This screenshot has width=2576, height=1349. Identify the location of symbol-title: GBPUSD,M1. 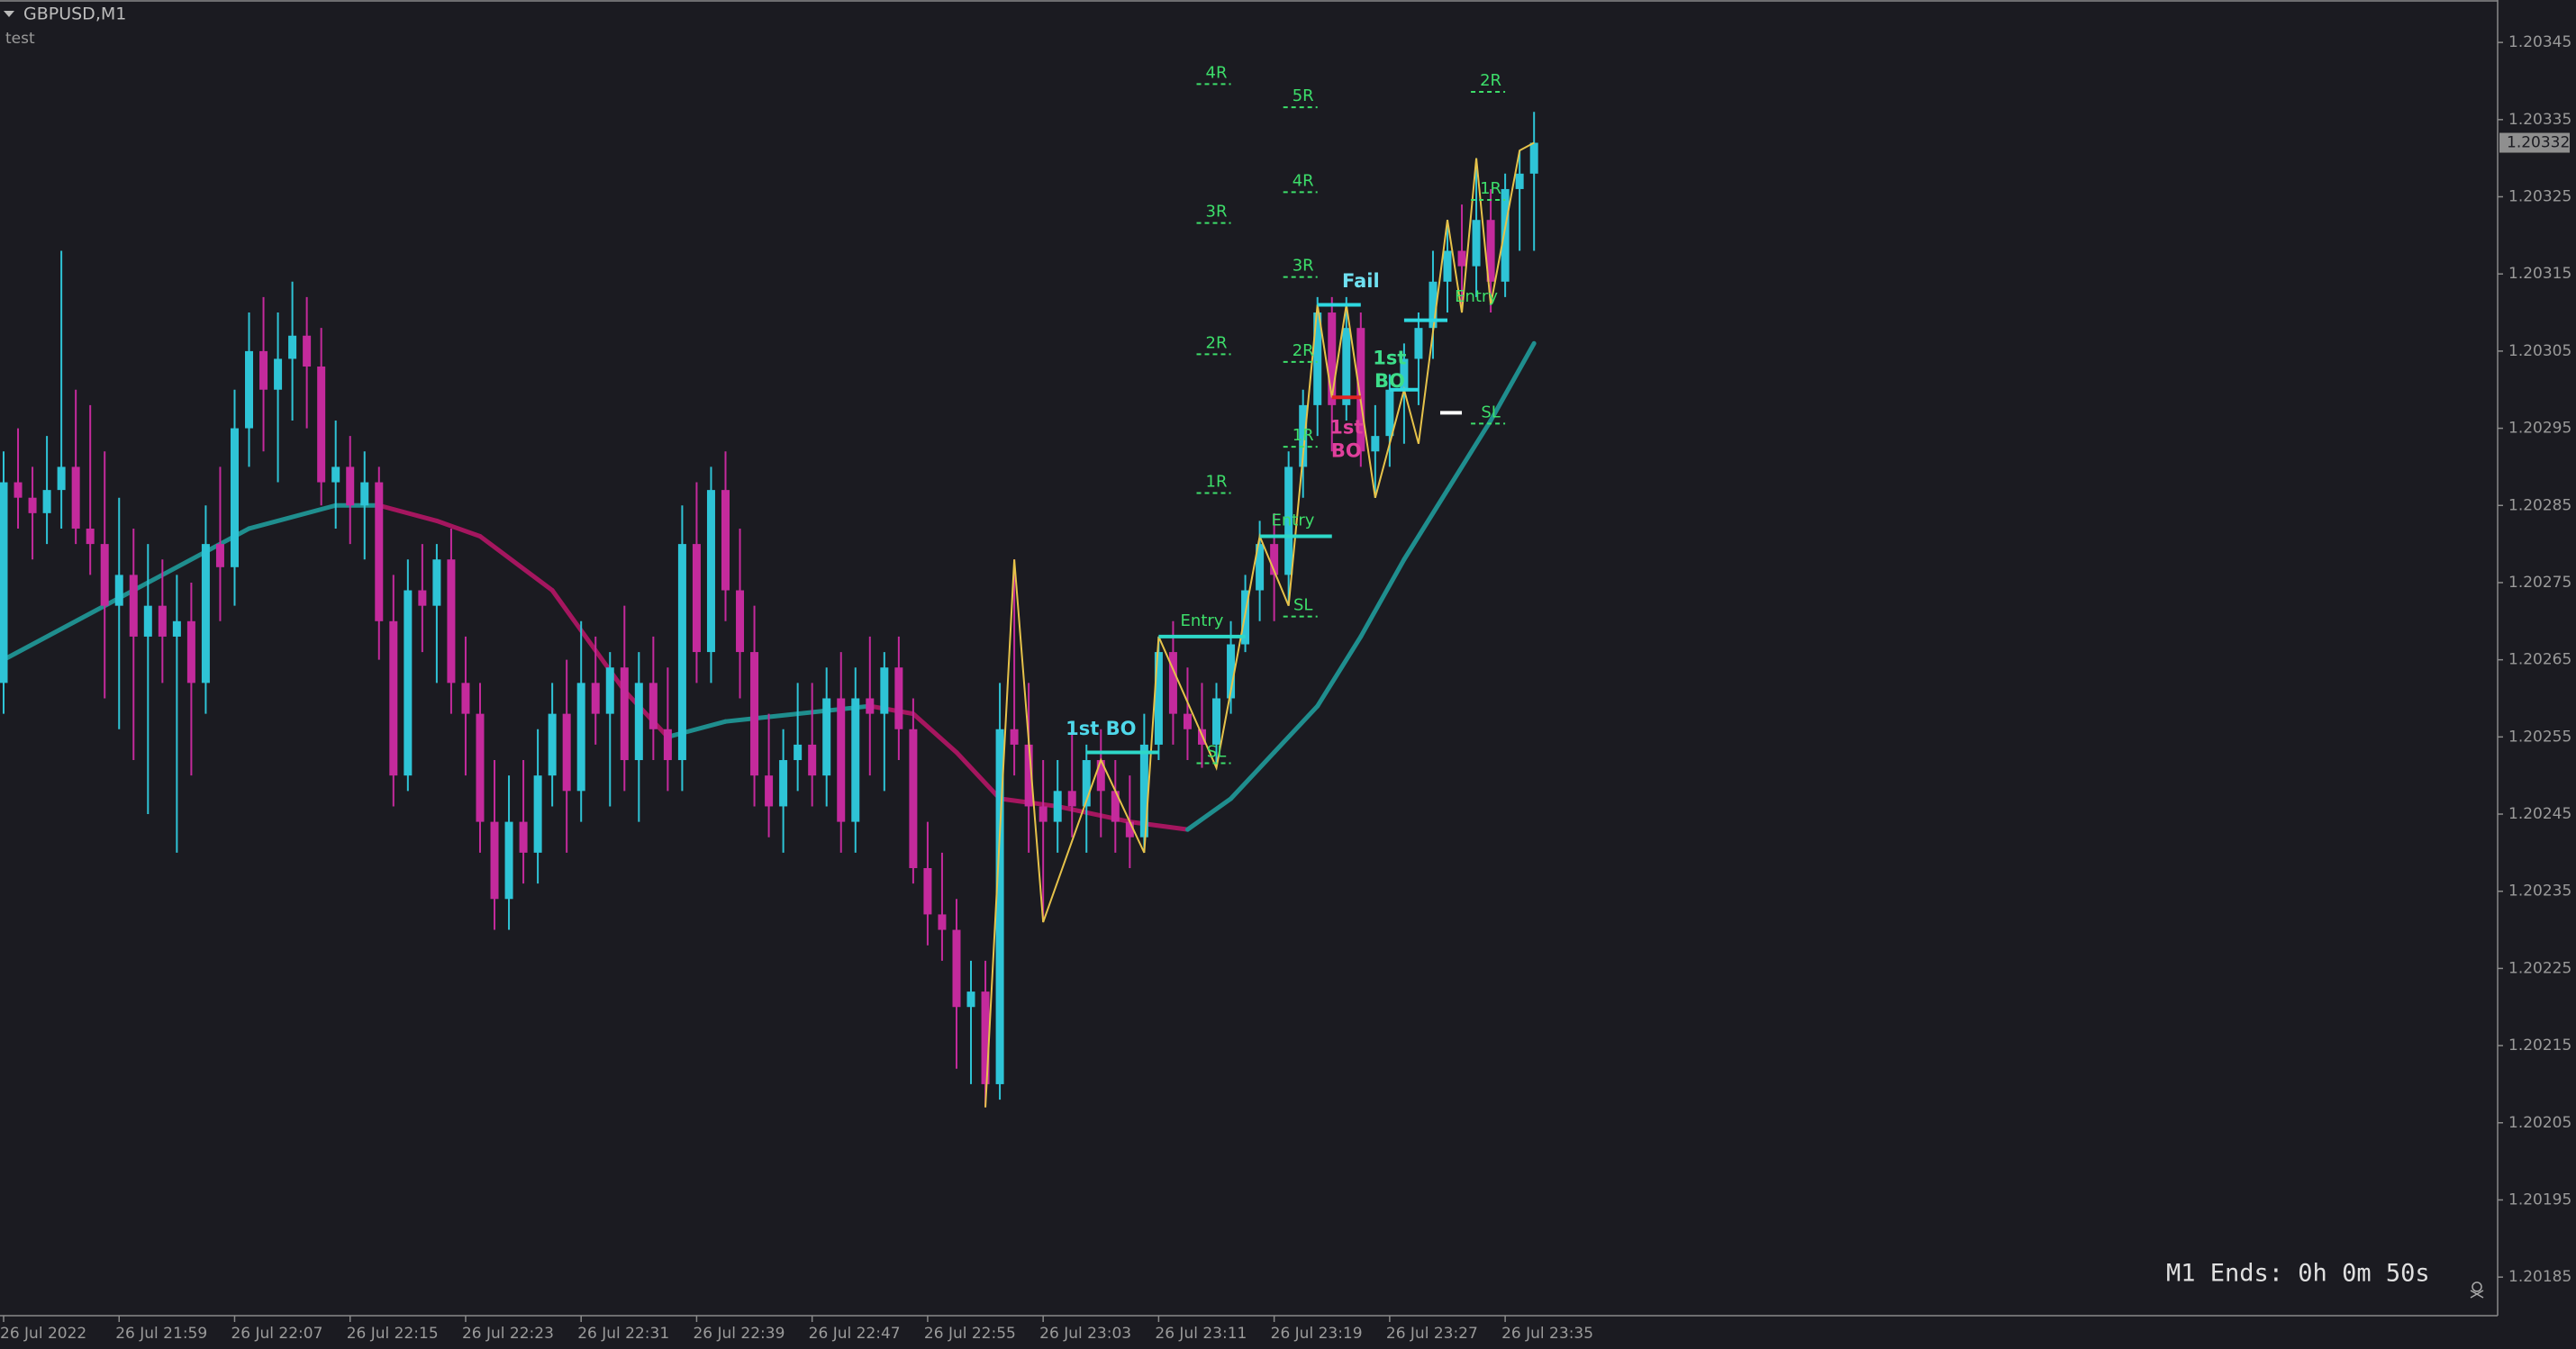
(74, 14).